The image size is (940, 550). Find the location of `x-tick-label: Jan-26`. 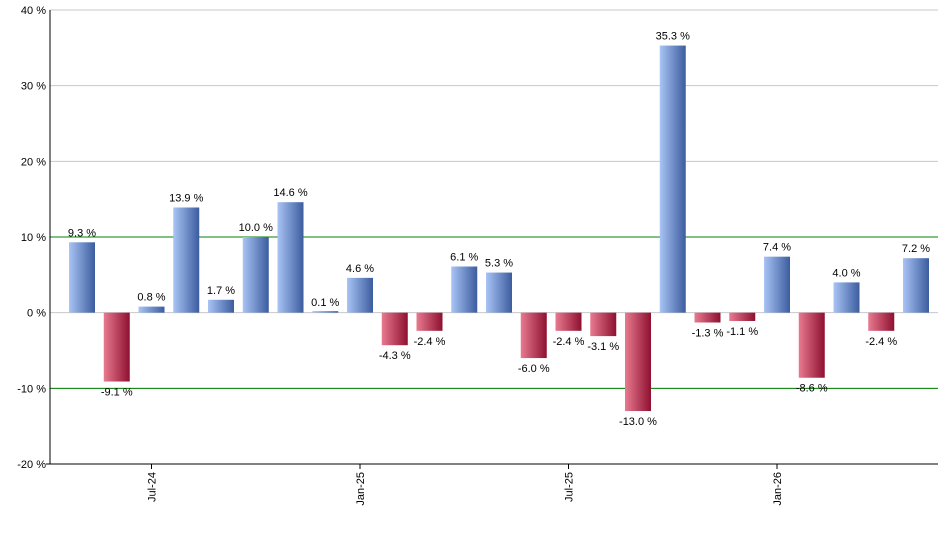

x-tick-label: Jan-26 is located at coordinates (778, 489).